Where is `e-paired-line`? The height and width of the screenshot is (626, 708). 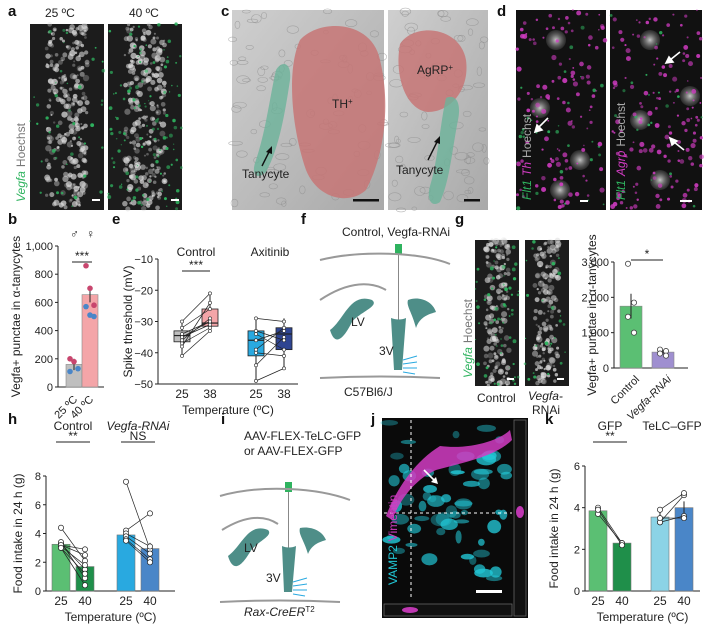 e-paired-line is located at coordinates (270, 338).